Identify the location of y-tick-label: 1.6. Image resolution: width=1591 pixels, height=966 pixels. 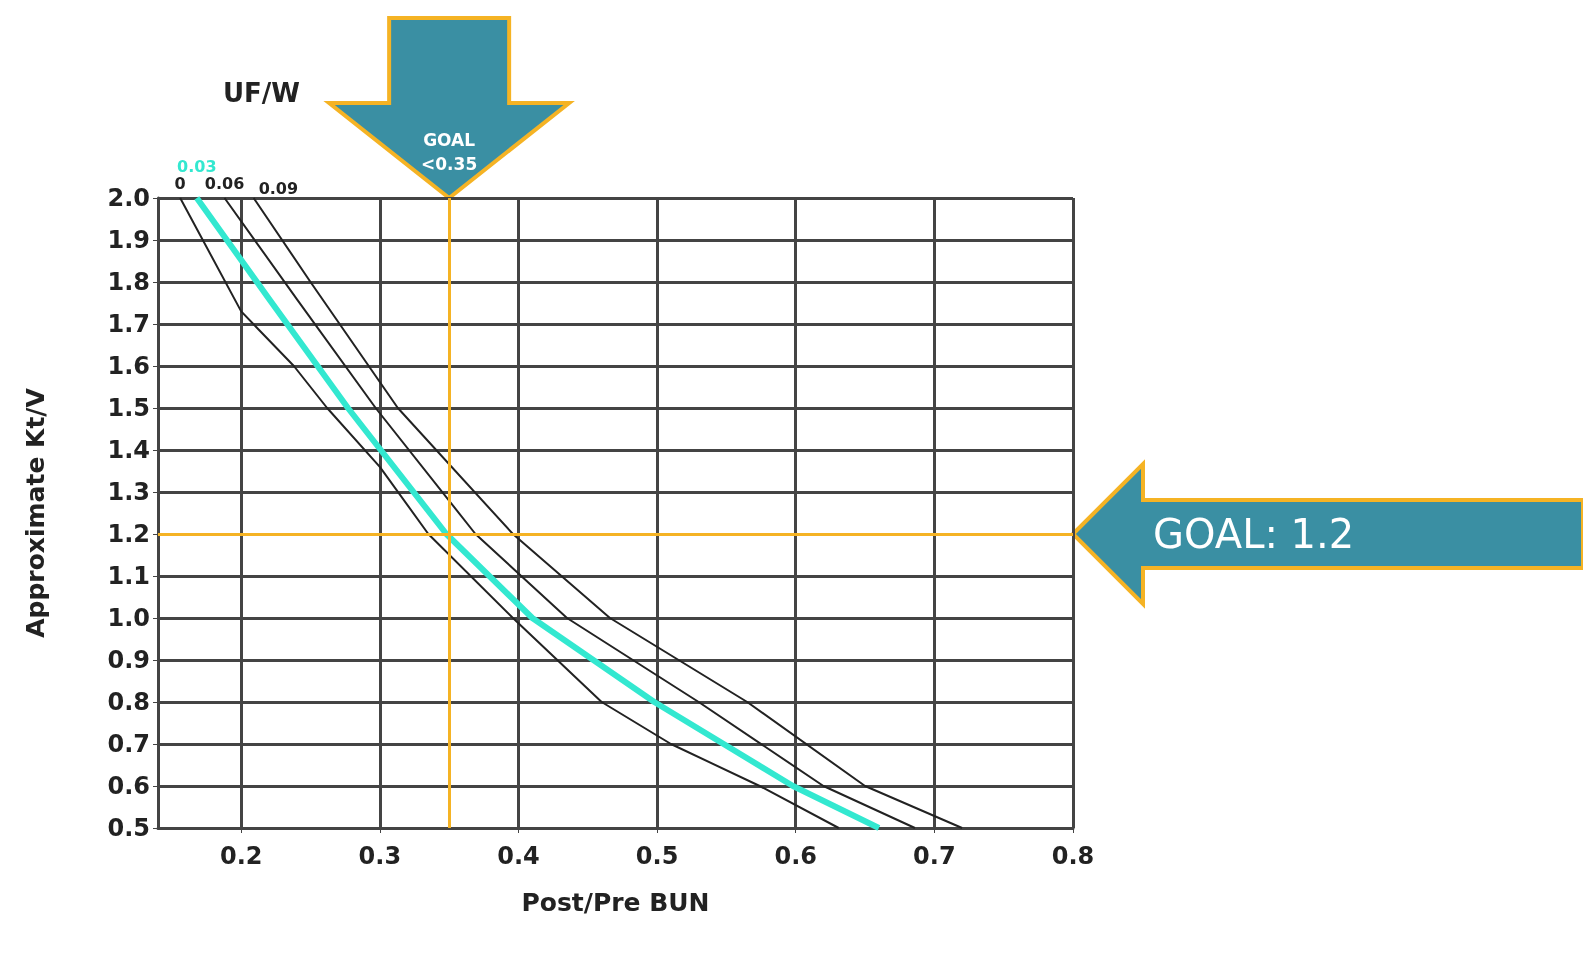
(128, 366).